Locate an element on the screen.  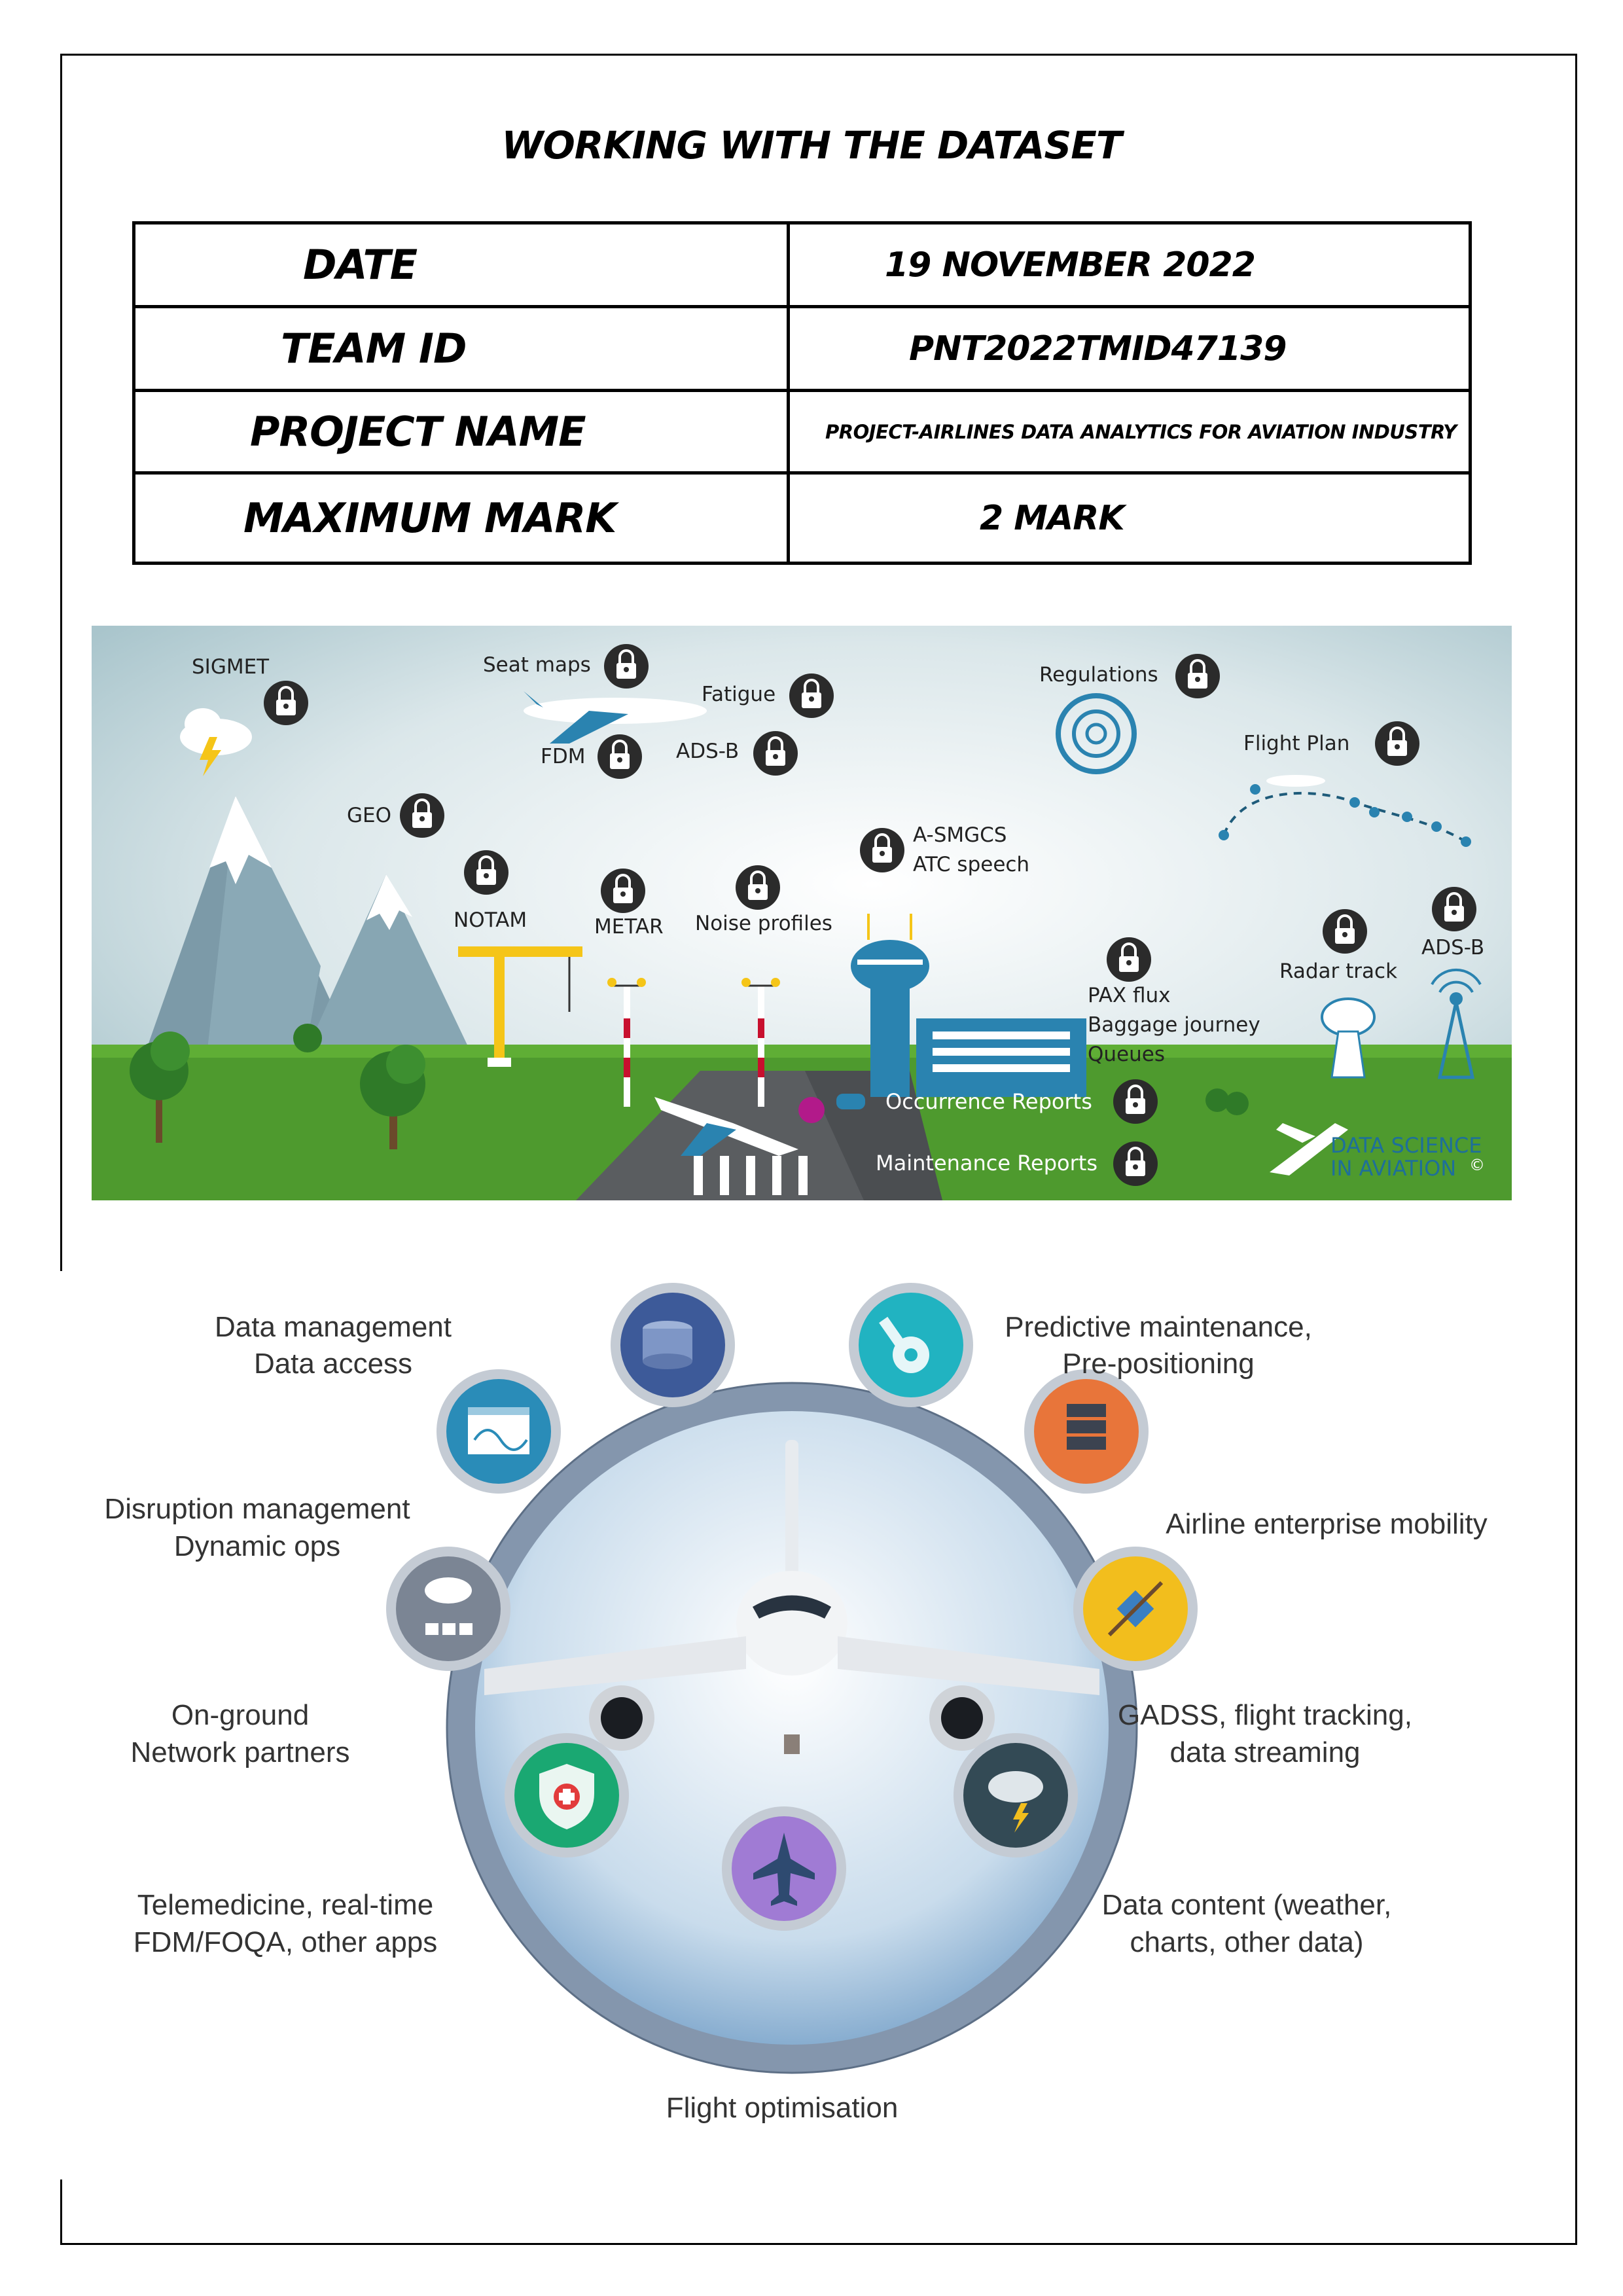
sigmet-label: SIGMET is located at coordinates (231, 667).